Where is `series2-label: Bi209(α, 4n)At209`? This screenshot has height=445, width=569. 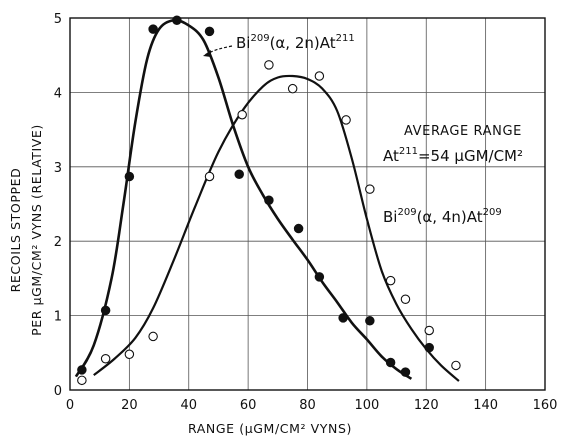
series2-label: Bi209(α, 4n)At209 is located at coordinates (442, 216).